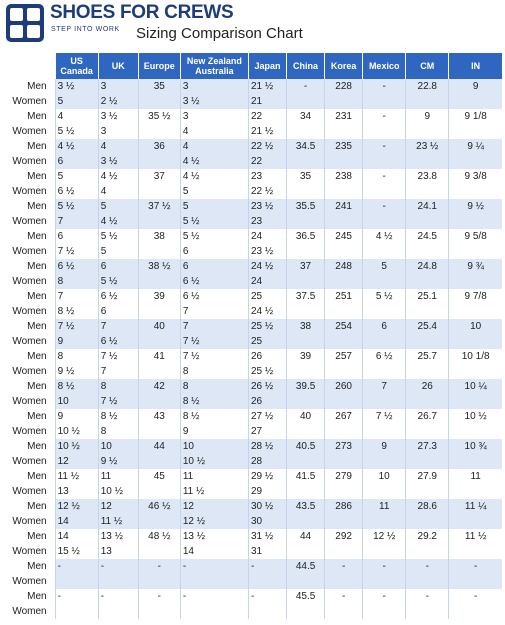 This screenshot has width=505, height=625. What do you see at coordinates (427, 476) in the screenshot?
I see `size-cell: 27.9` at bounding box center [427, 476].